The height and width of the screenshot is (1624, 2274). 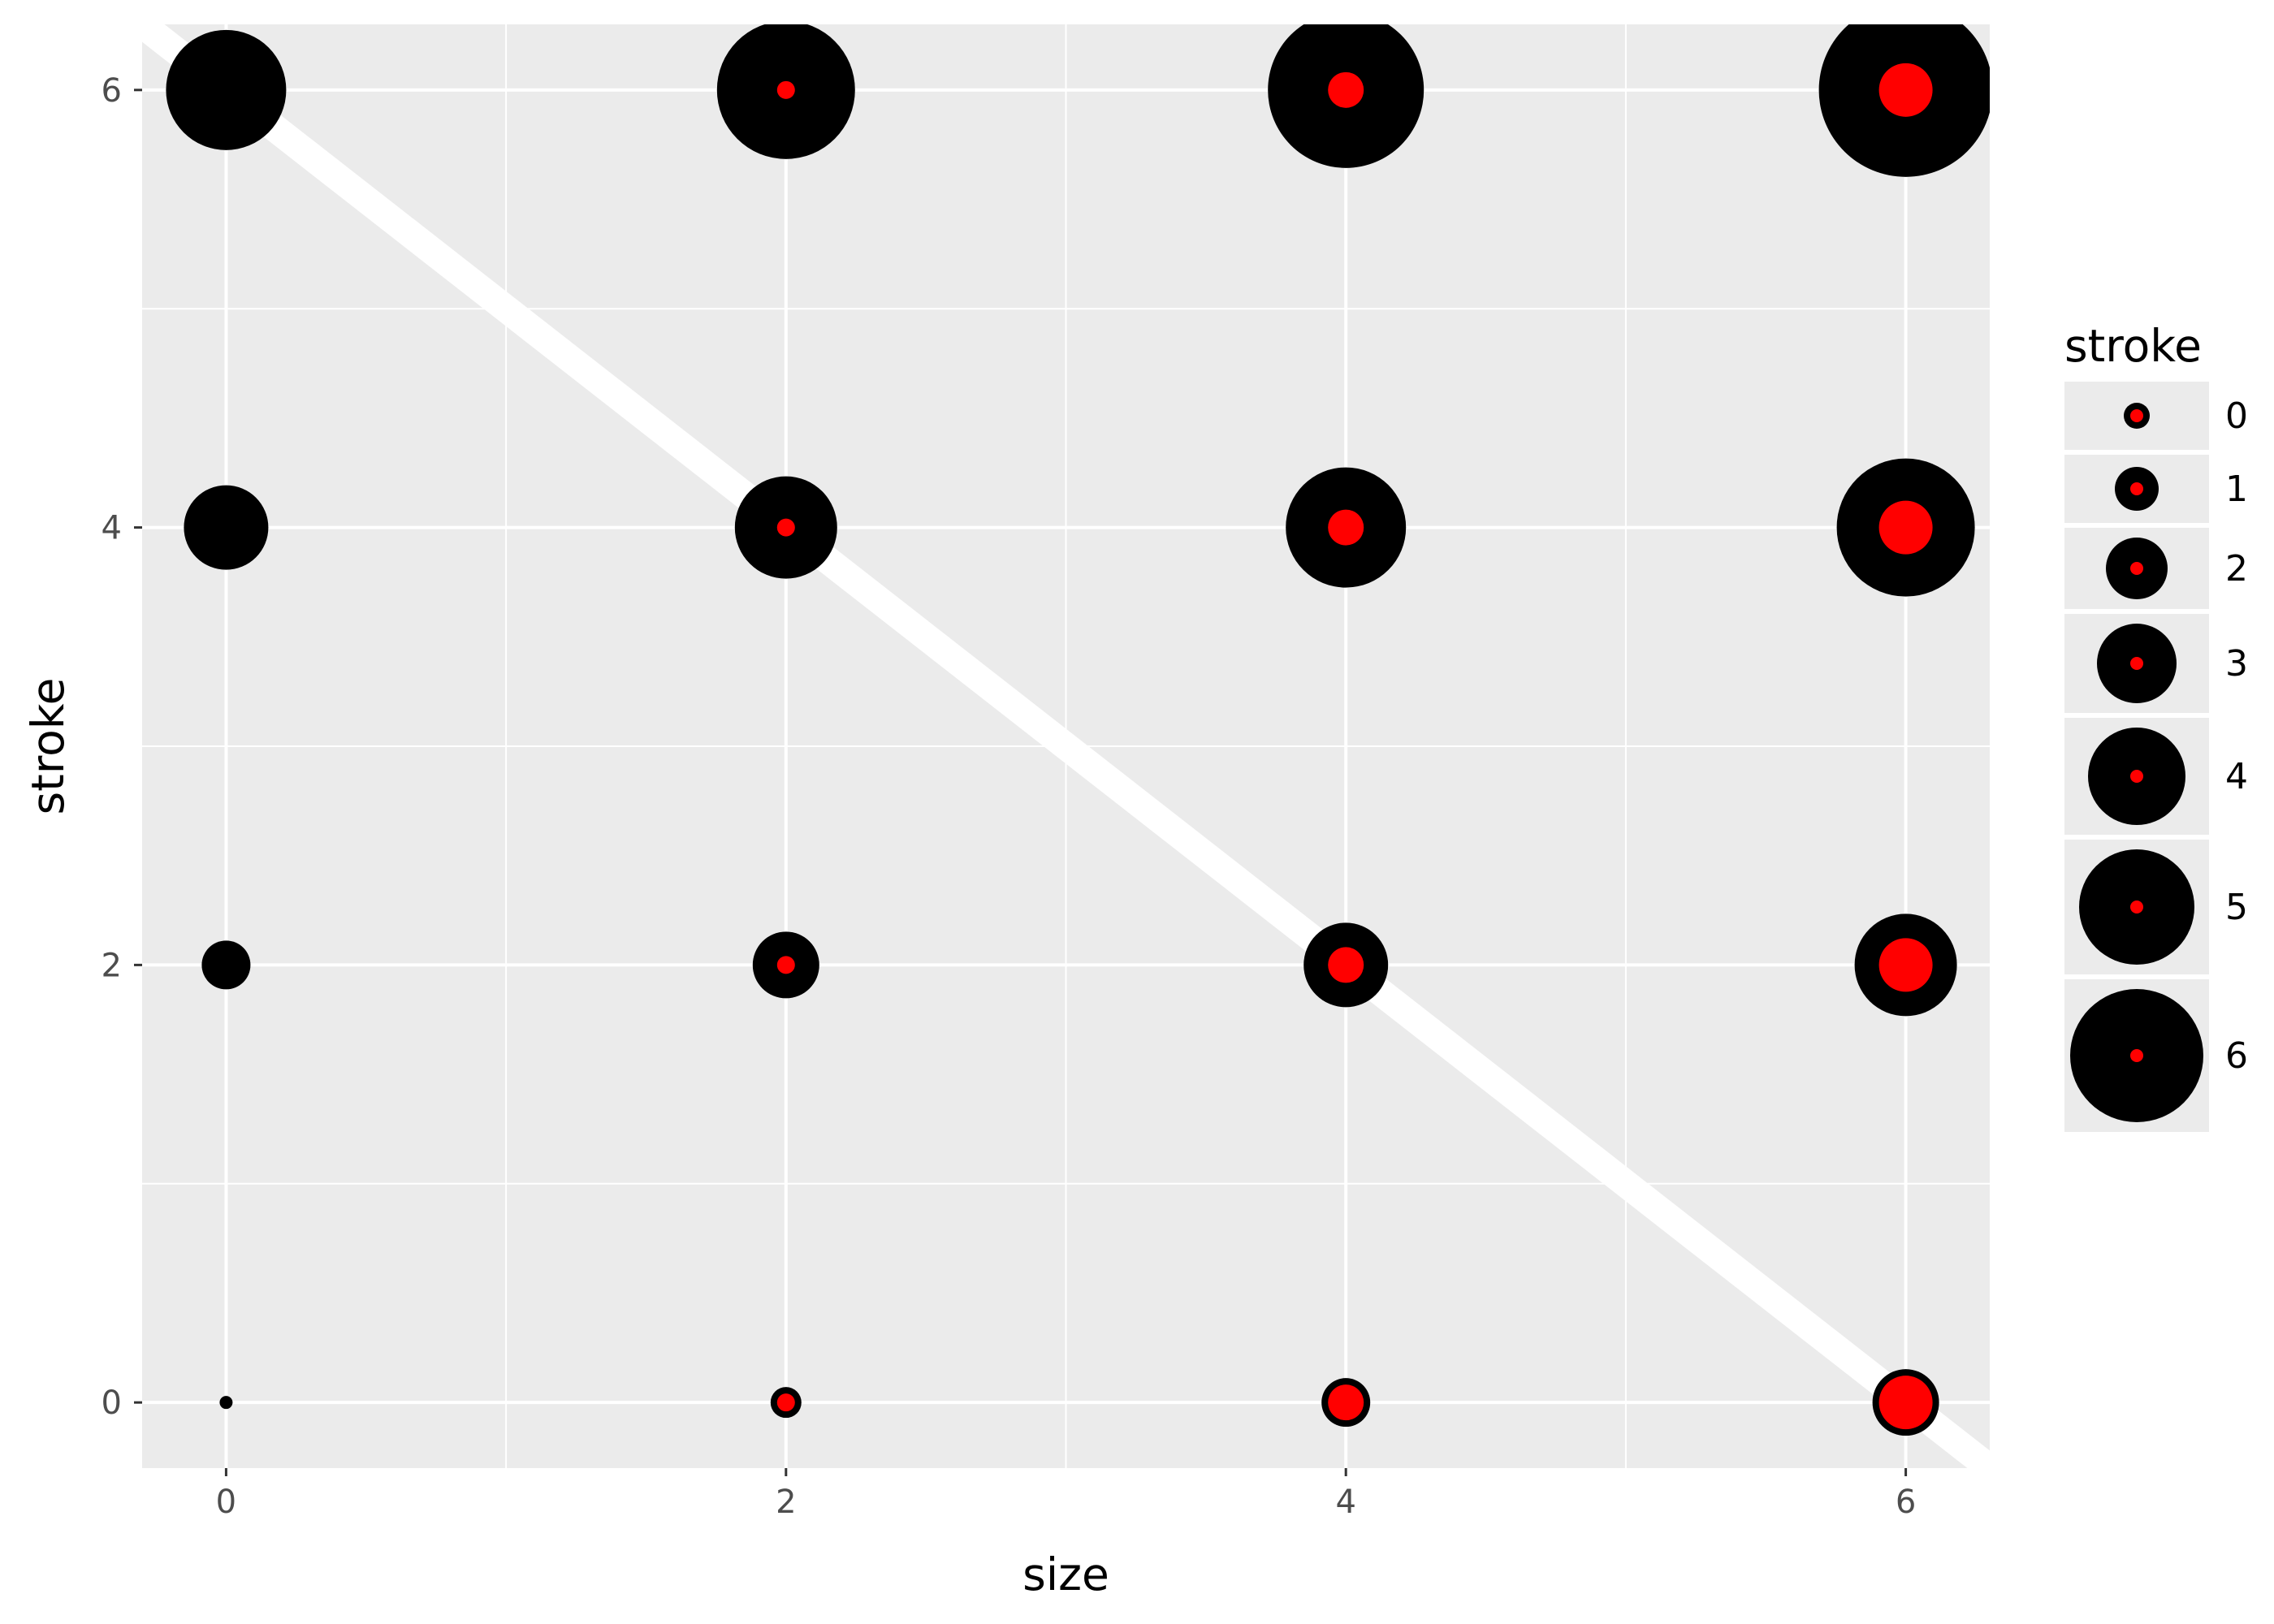 What do you see at coordinates (226, 1502) in the screenshot?
I see `x-tick-label: 0` at bounding box center [226, 1502].